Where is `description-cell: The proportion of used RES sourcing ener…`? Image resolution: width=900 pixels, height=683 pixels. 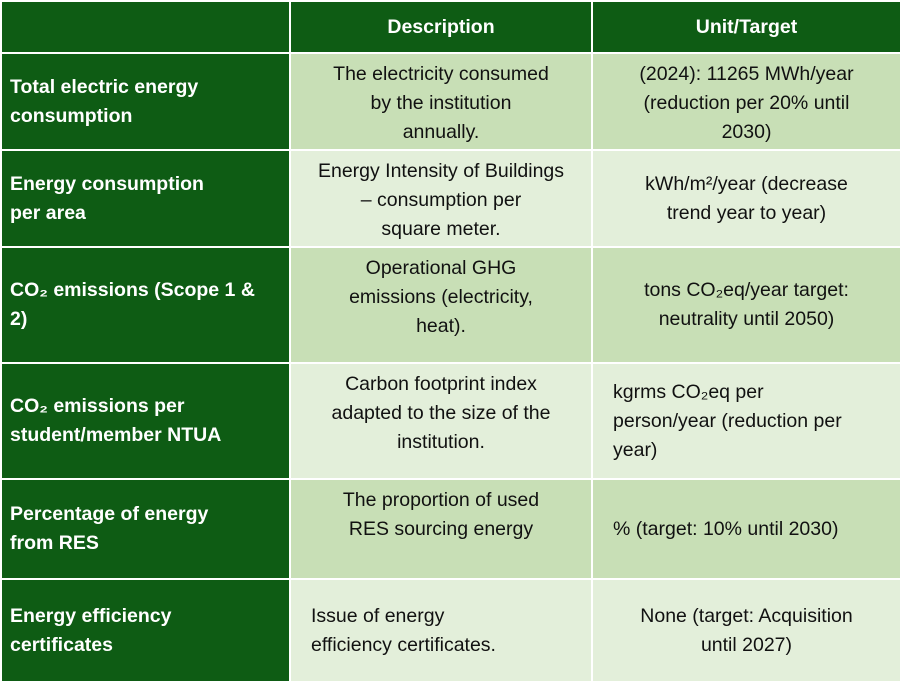
description-cell: The proportion of used RES sourcing ener… is located at coordinates (441, 529).